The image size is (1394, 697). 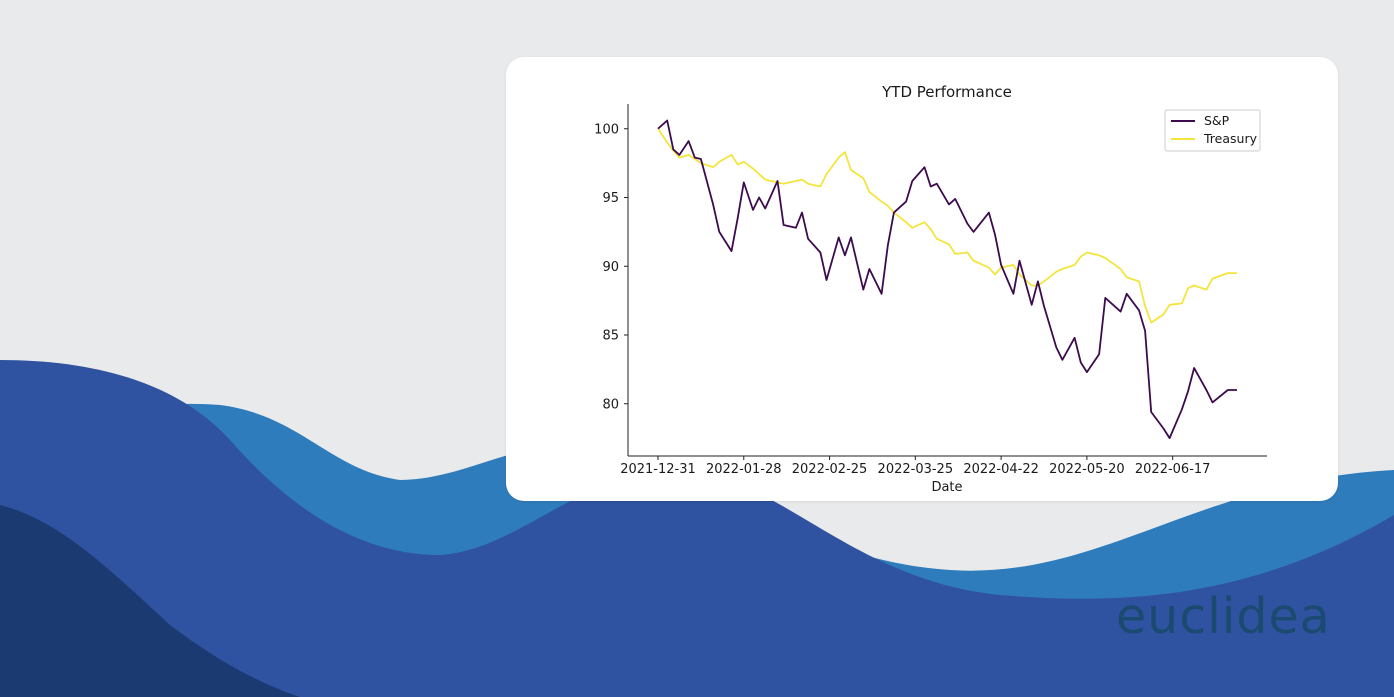 What do you see at coordinates (744, 469) in the screenshot?
I see `x-tick-label: 2022-01-28` at bounding box center [744, 469].